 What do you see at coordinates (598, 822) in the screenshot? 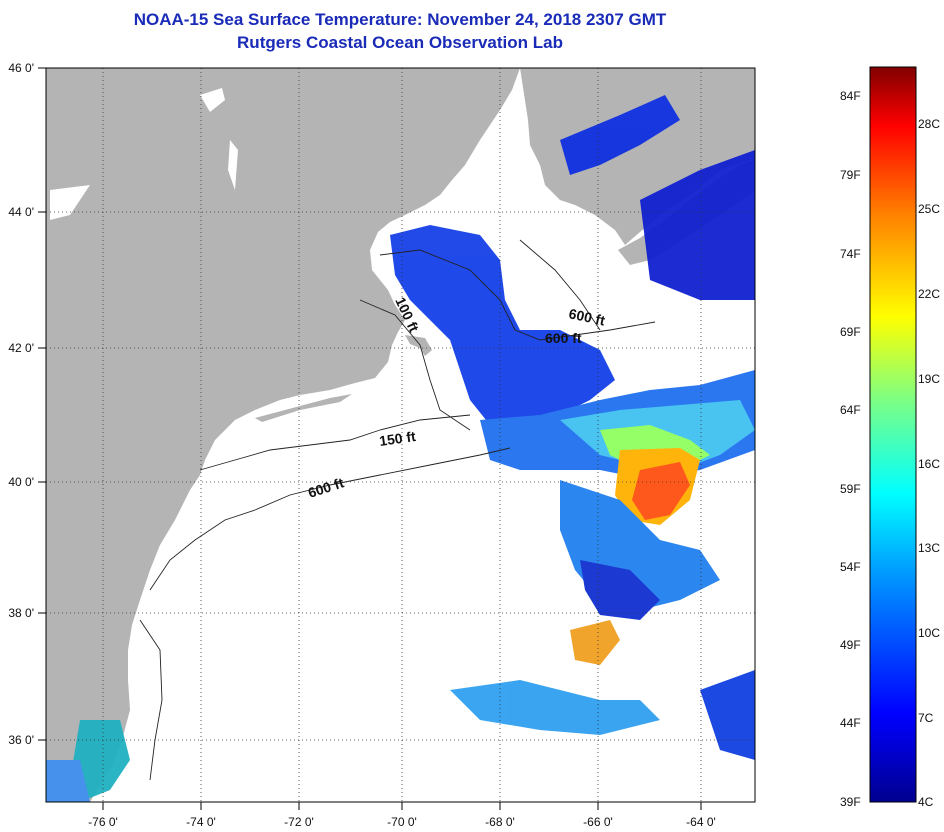
I see `lon-label: -66 0'` at bounding box center [598, 822].